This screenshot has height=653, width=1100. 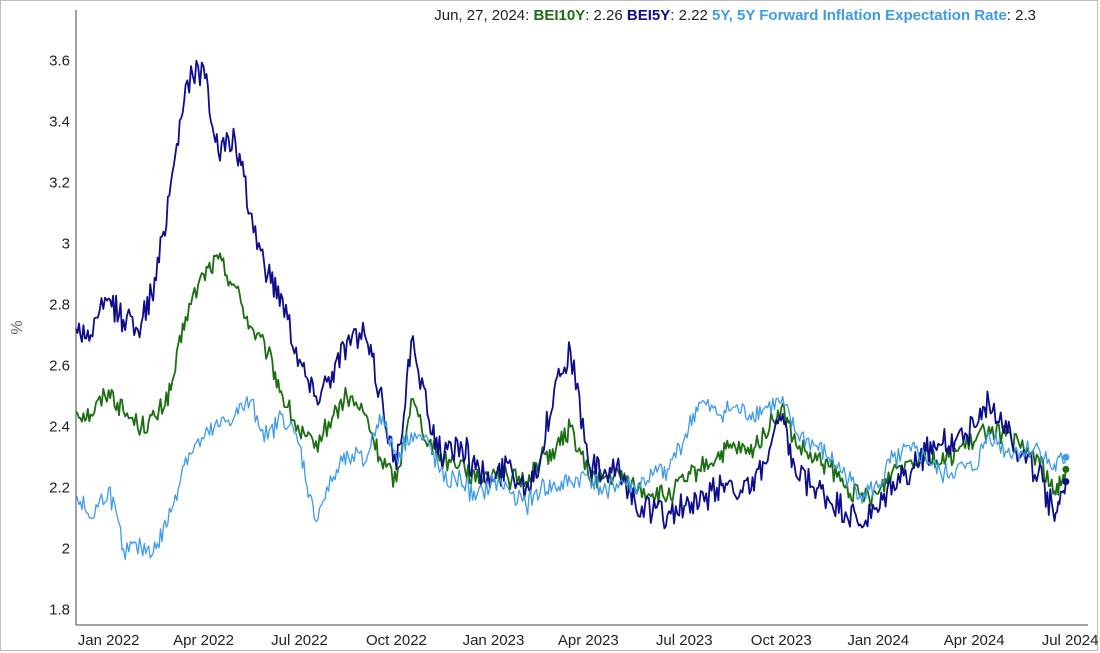 I want to click on y-tick-label: 3.6, so click(x=59, y=61).